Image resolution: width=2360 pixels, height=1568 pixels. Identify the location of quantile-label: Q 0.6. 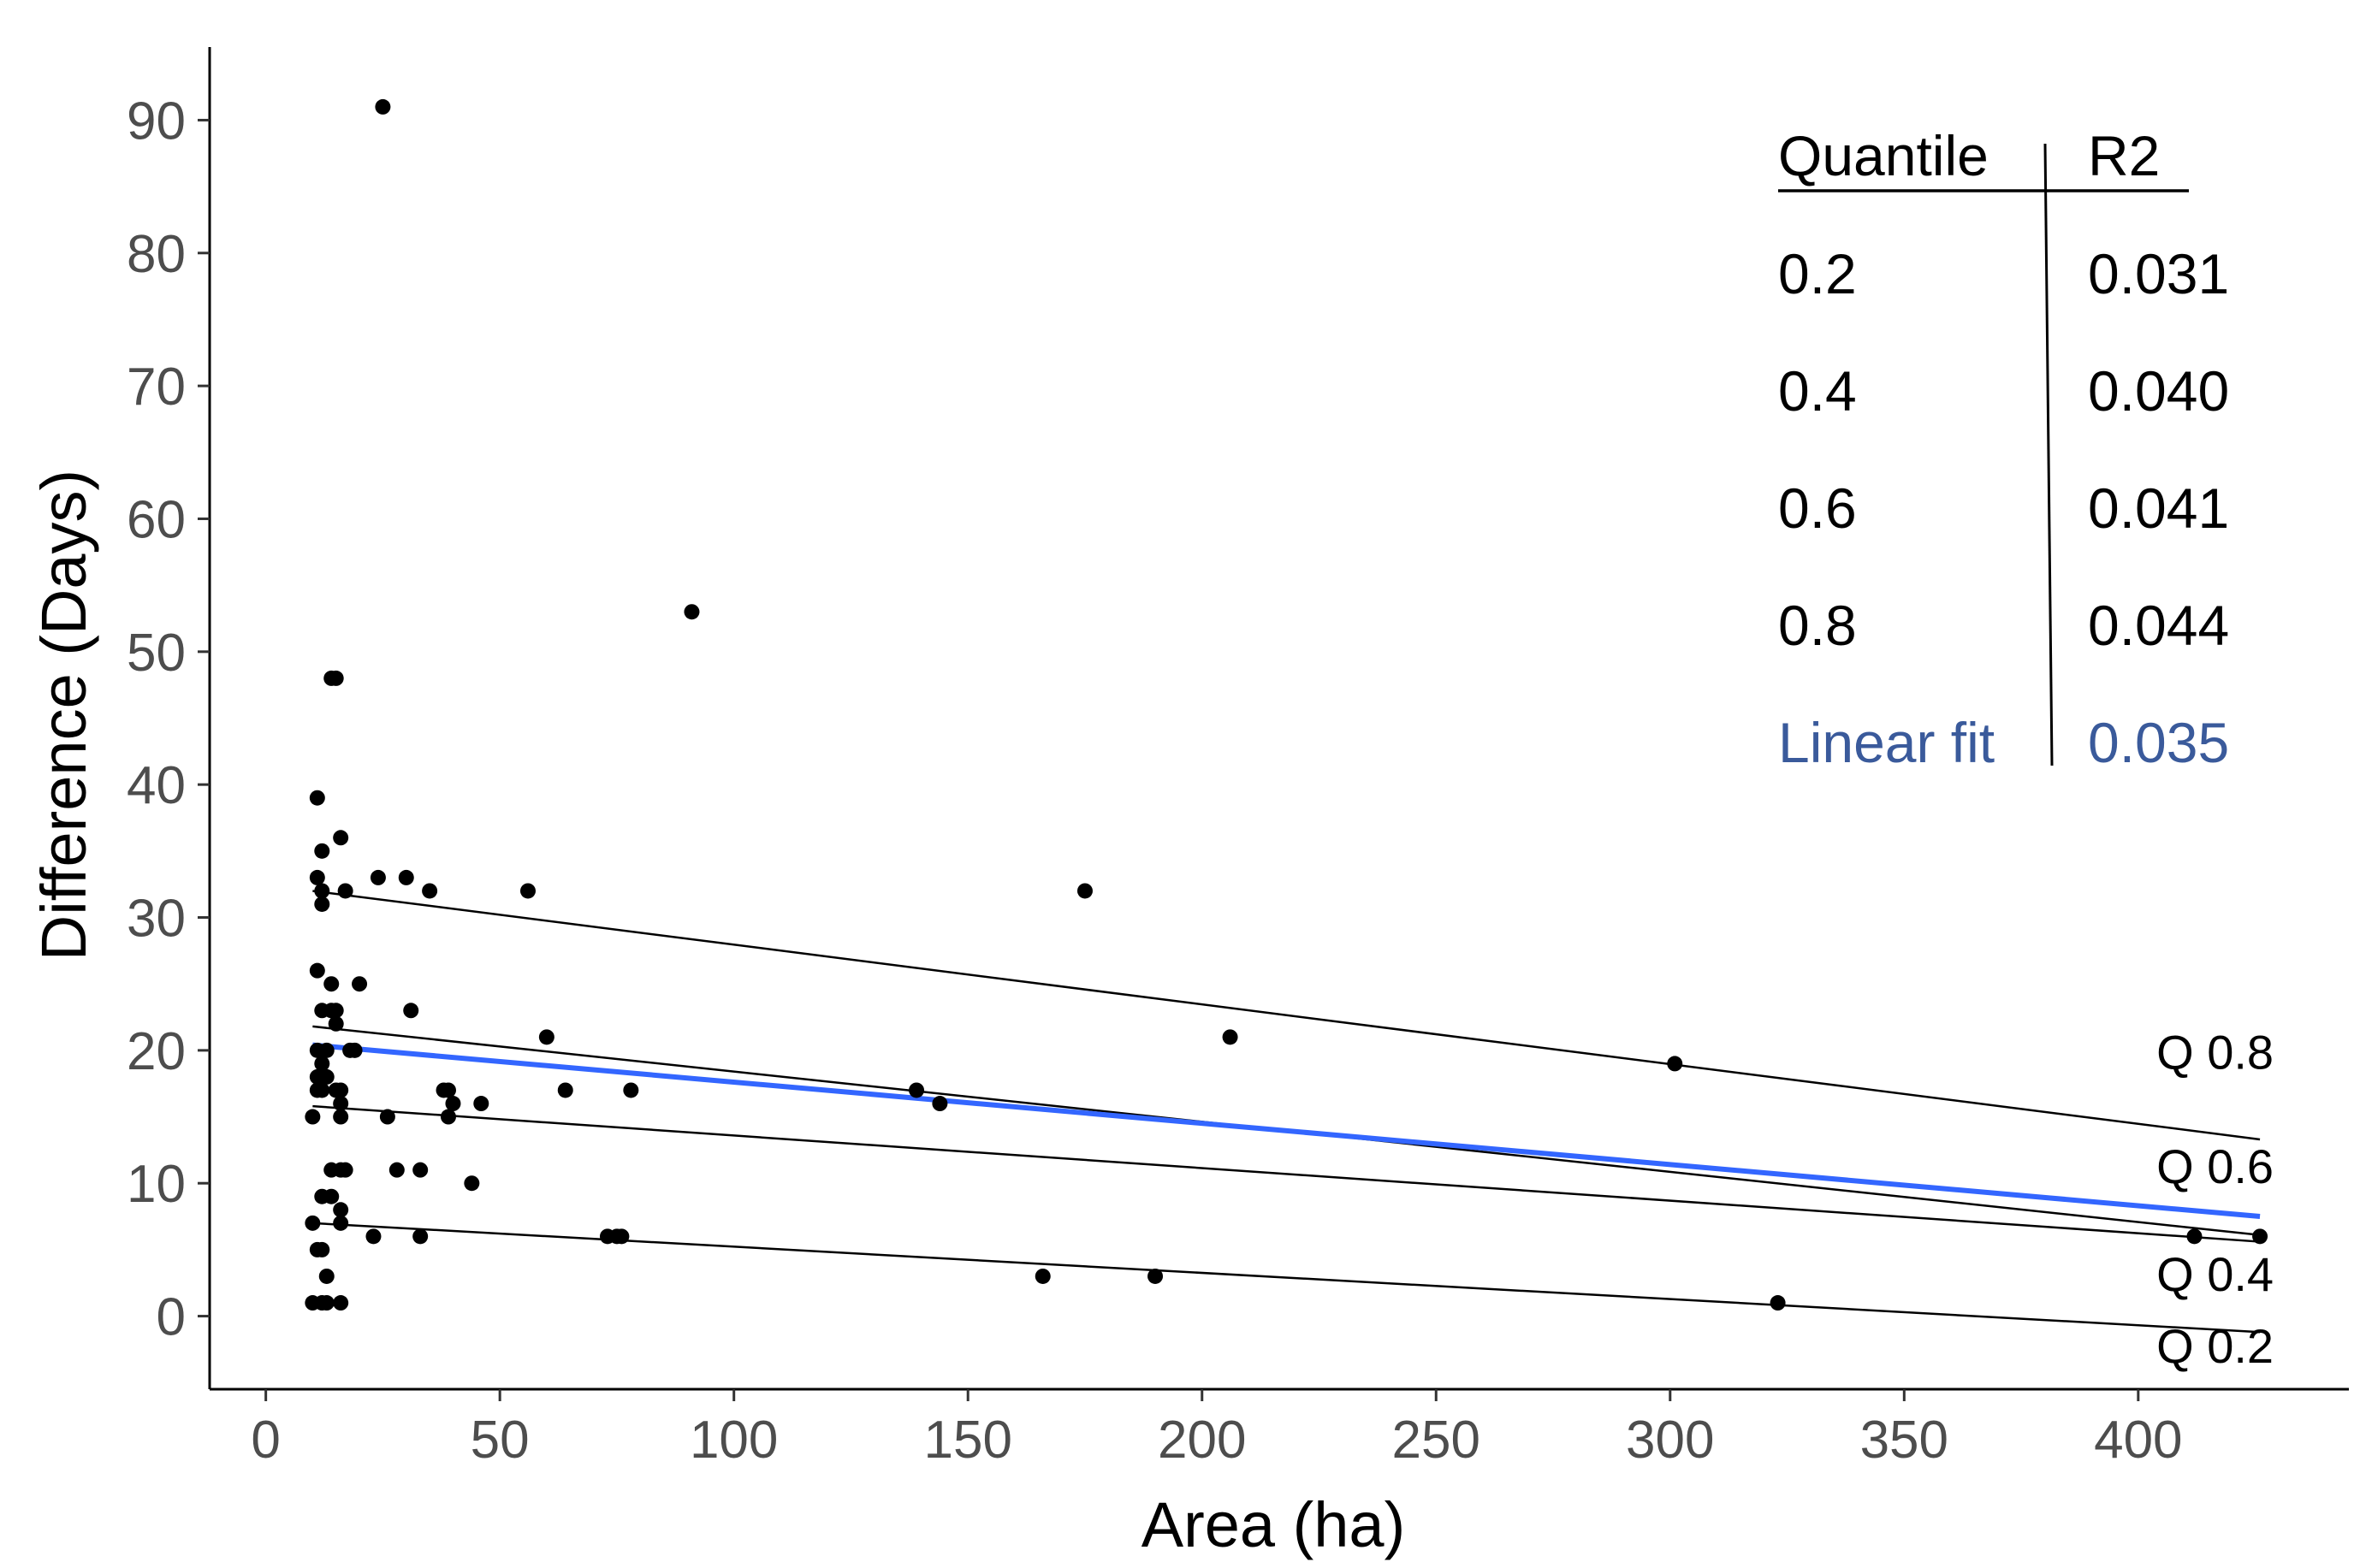
(2215, 1166).